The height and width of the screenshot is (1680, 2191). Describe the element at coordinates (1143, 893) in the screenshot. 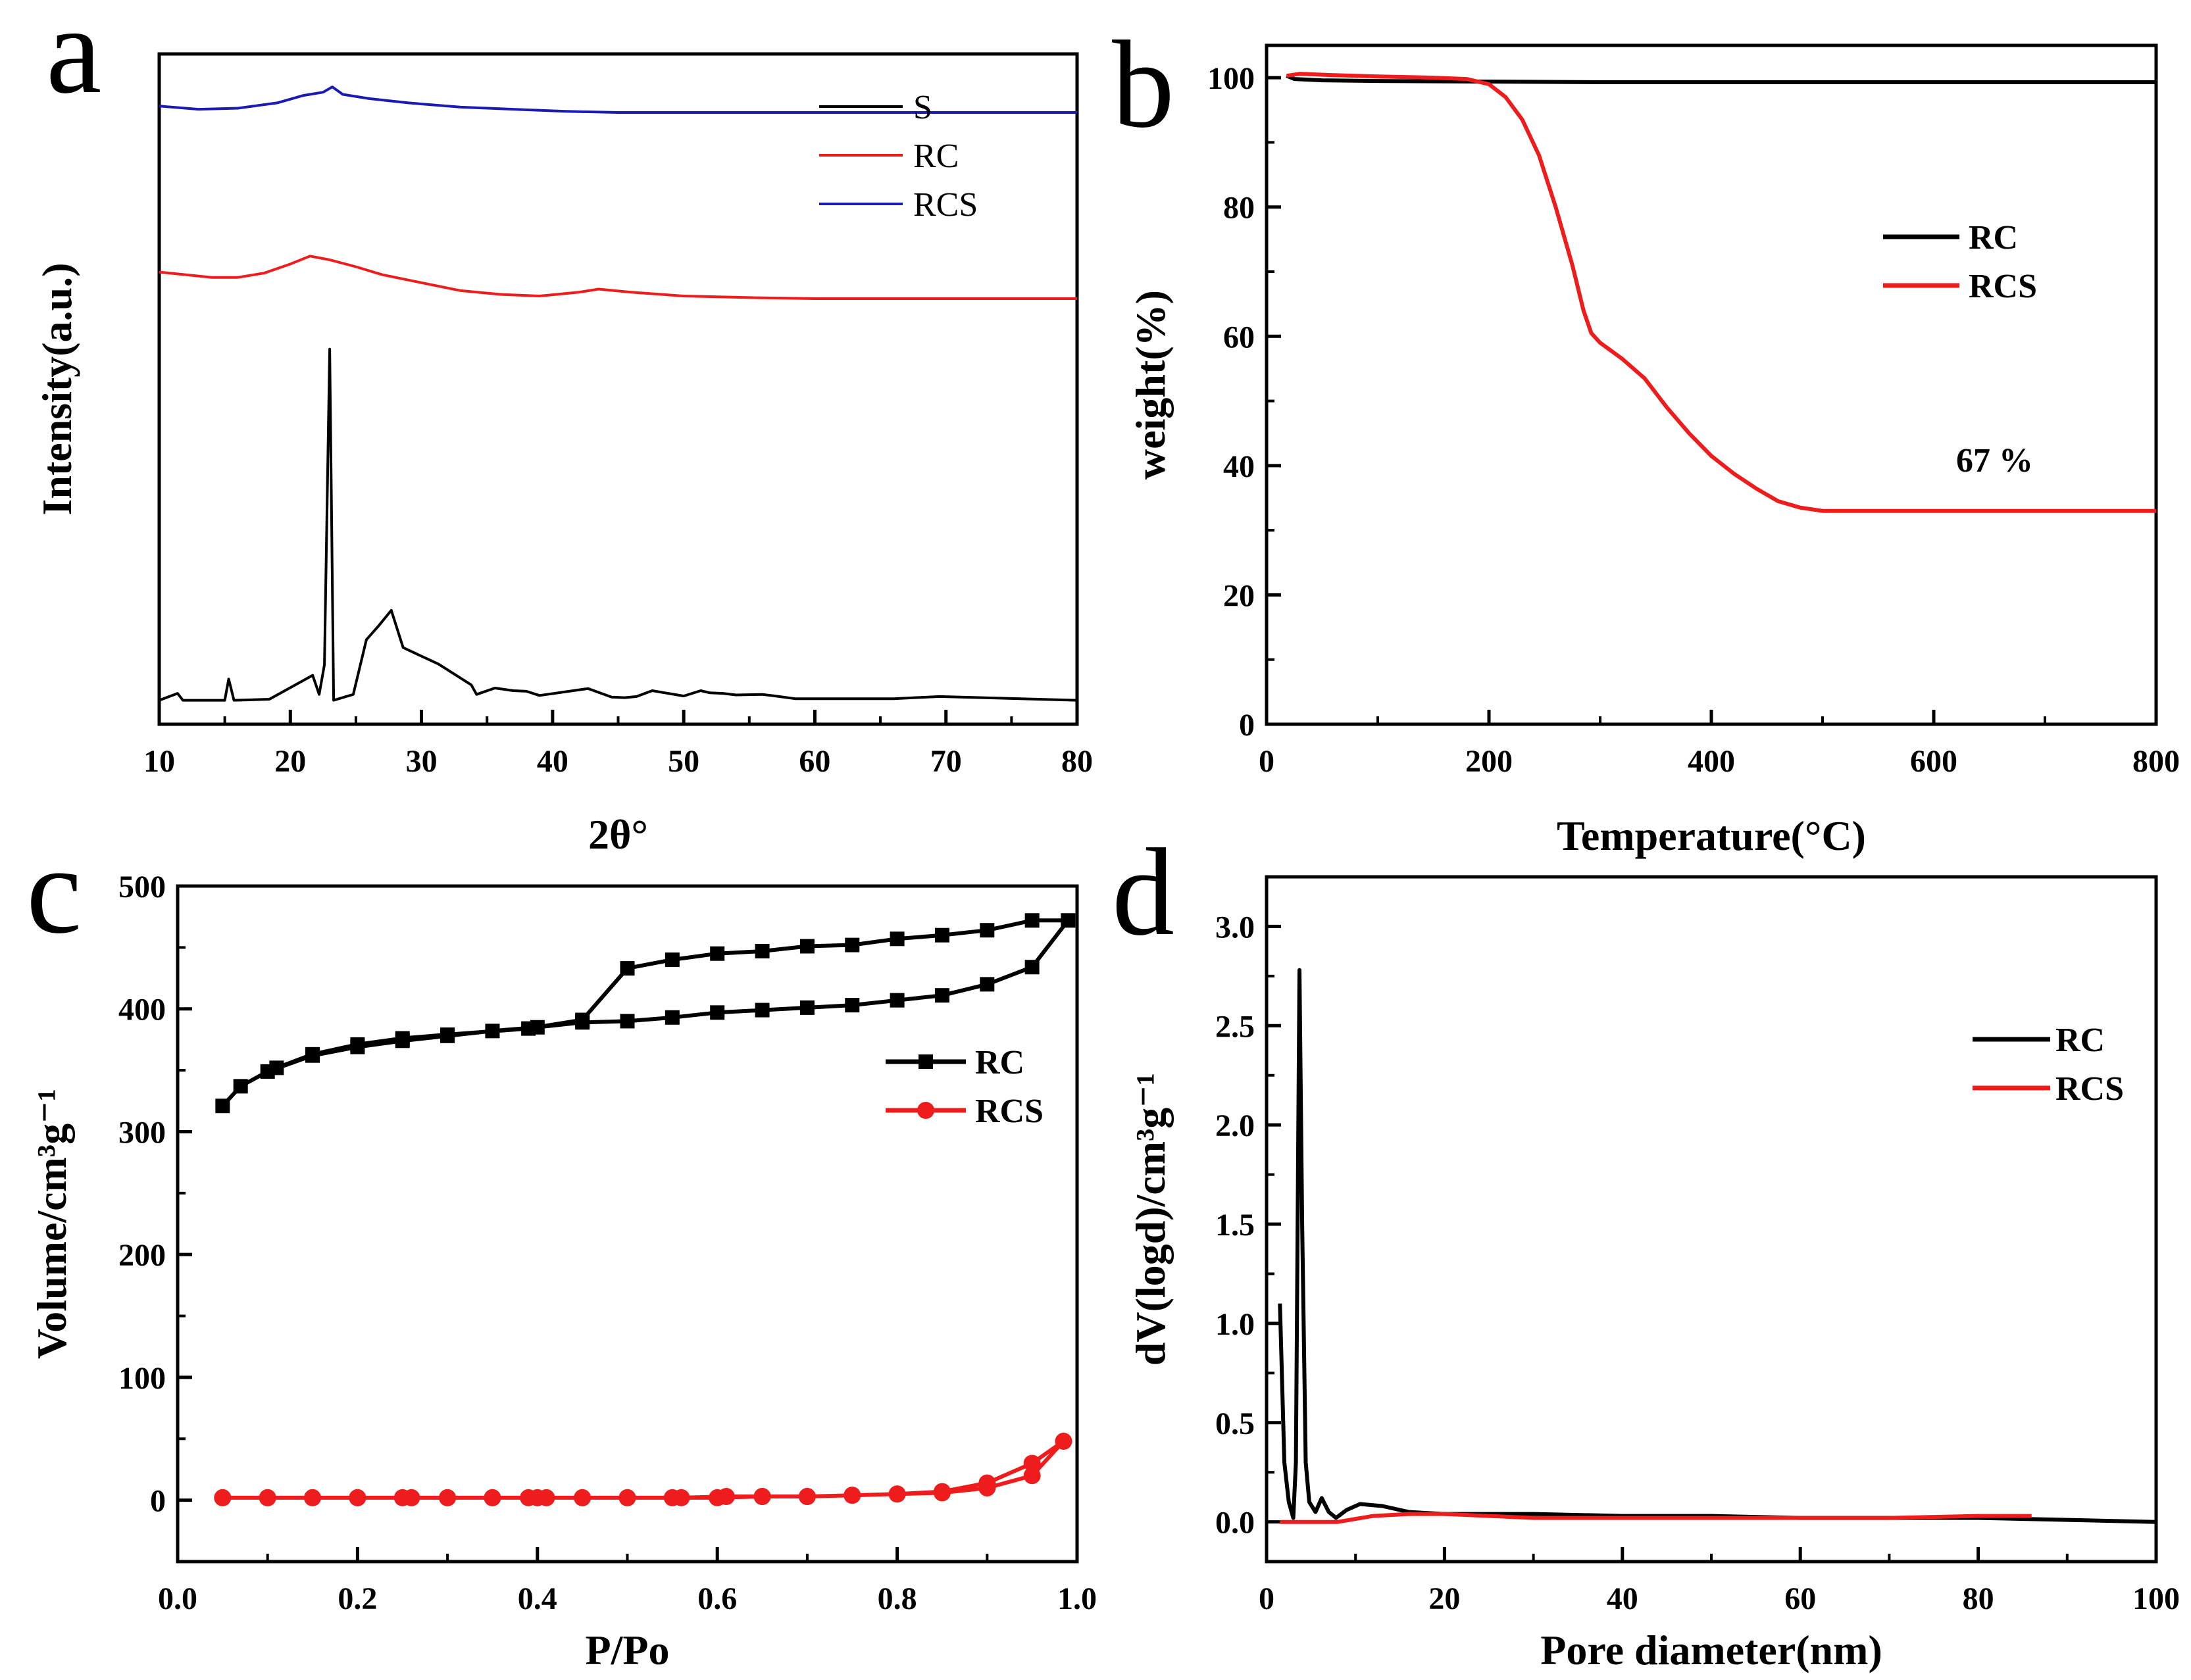

I see `panel-letter: d` at that location.